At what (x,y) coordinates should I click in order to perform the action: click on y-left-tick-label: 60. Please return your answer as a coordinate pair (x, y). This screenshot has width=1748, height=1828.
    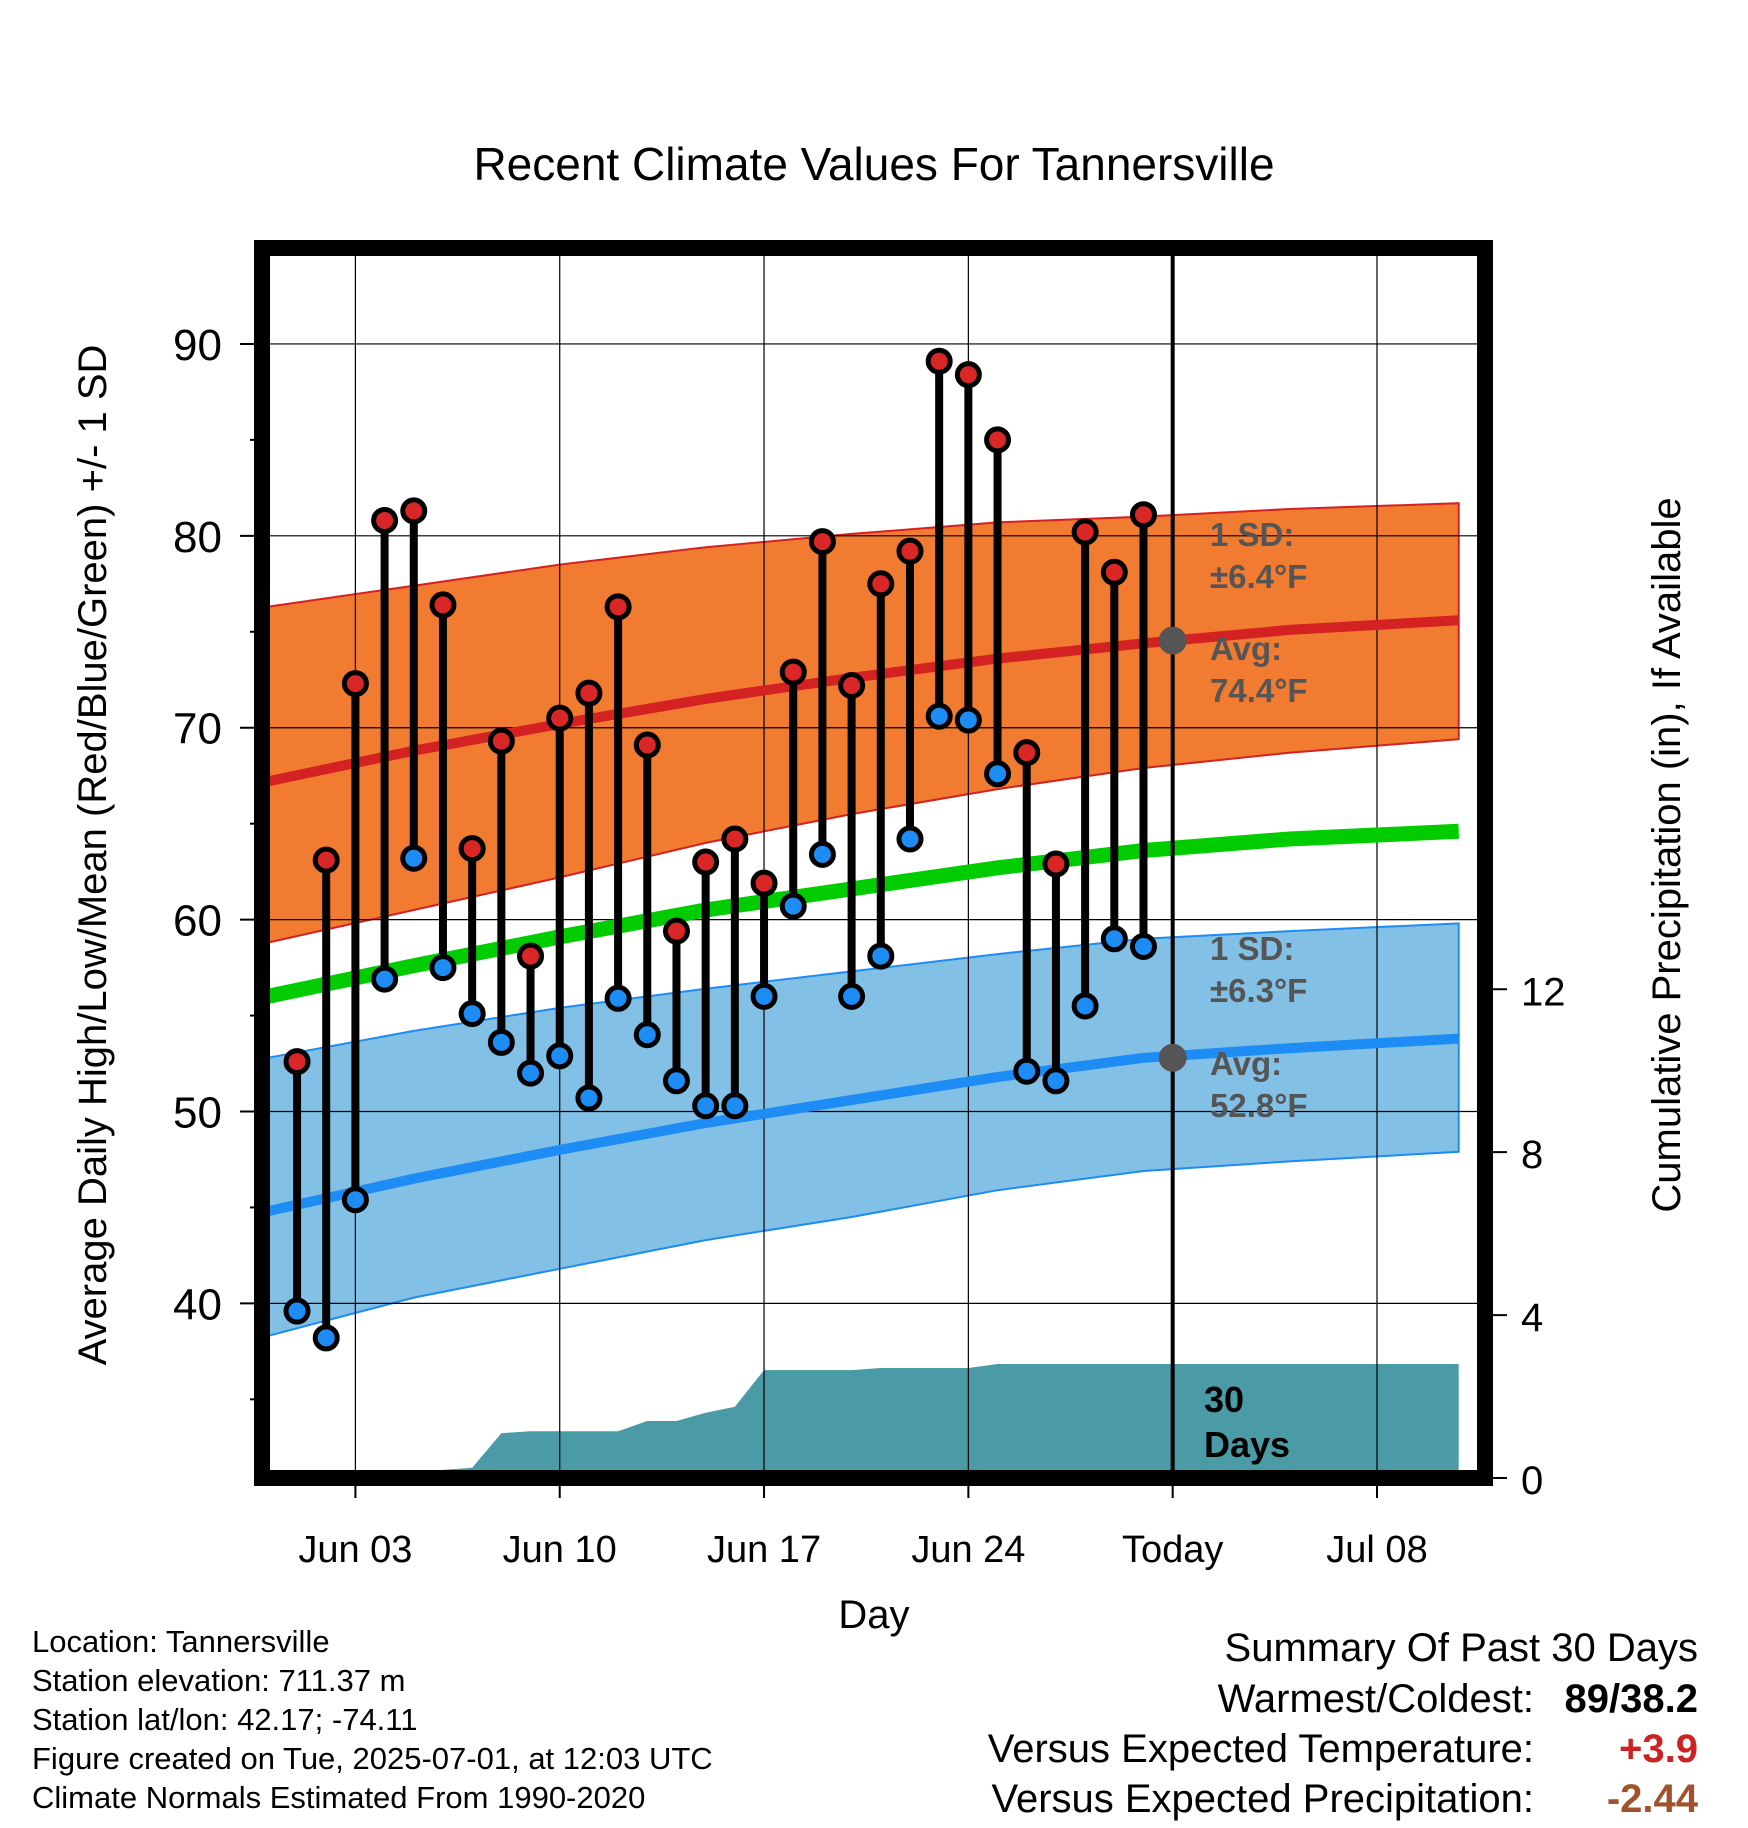
    Looking at the image, I should click on (197, 921).